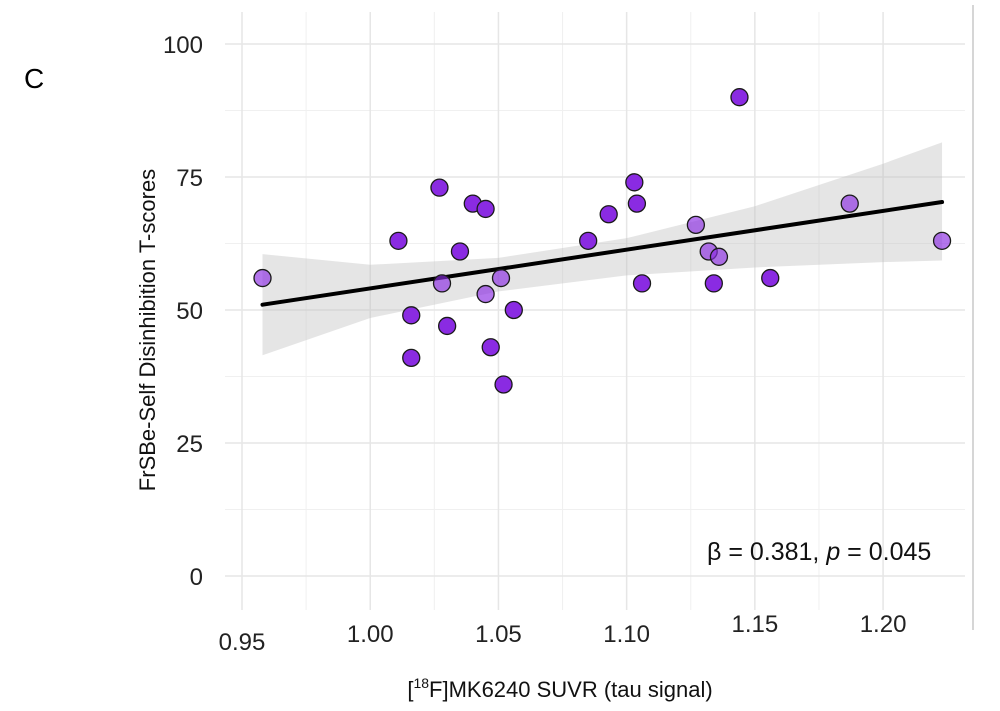  Describe the element at coordinates (34, 78) in the screenshot. I see `panel-label: C` at that location.